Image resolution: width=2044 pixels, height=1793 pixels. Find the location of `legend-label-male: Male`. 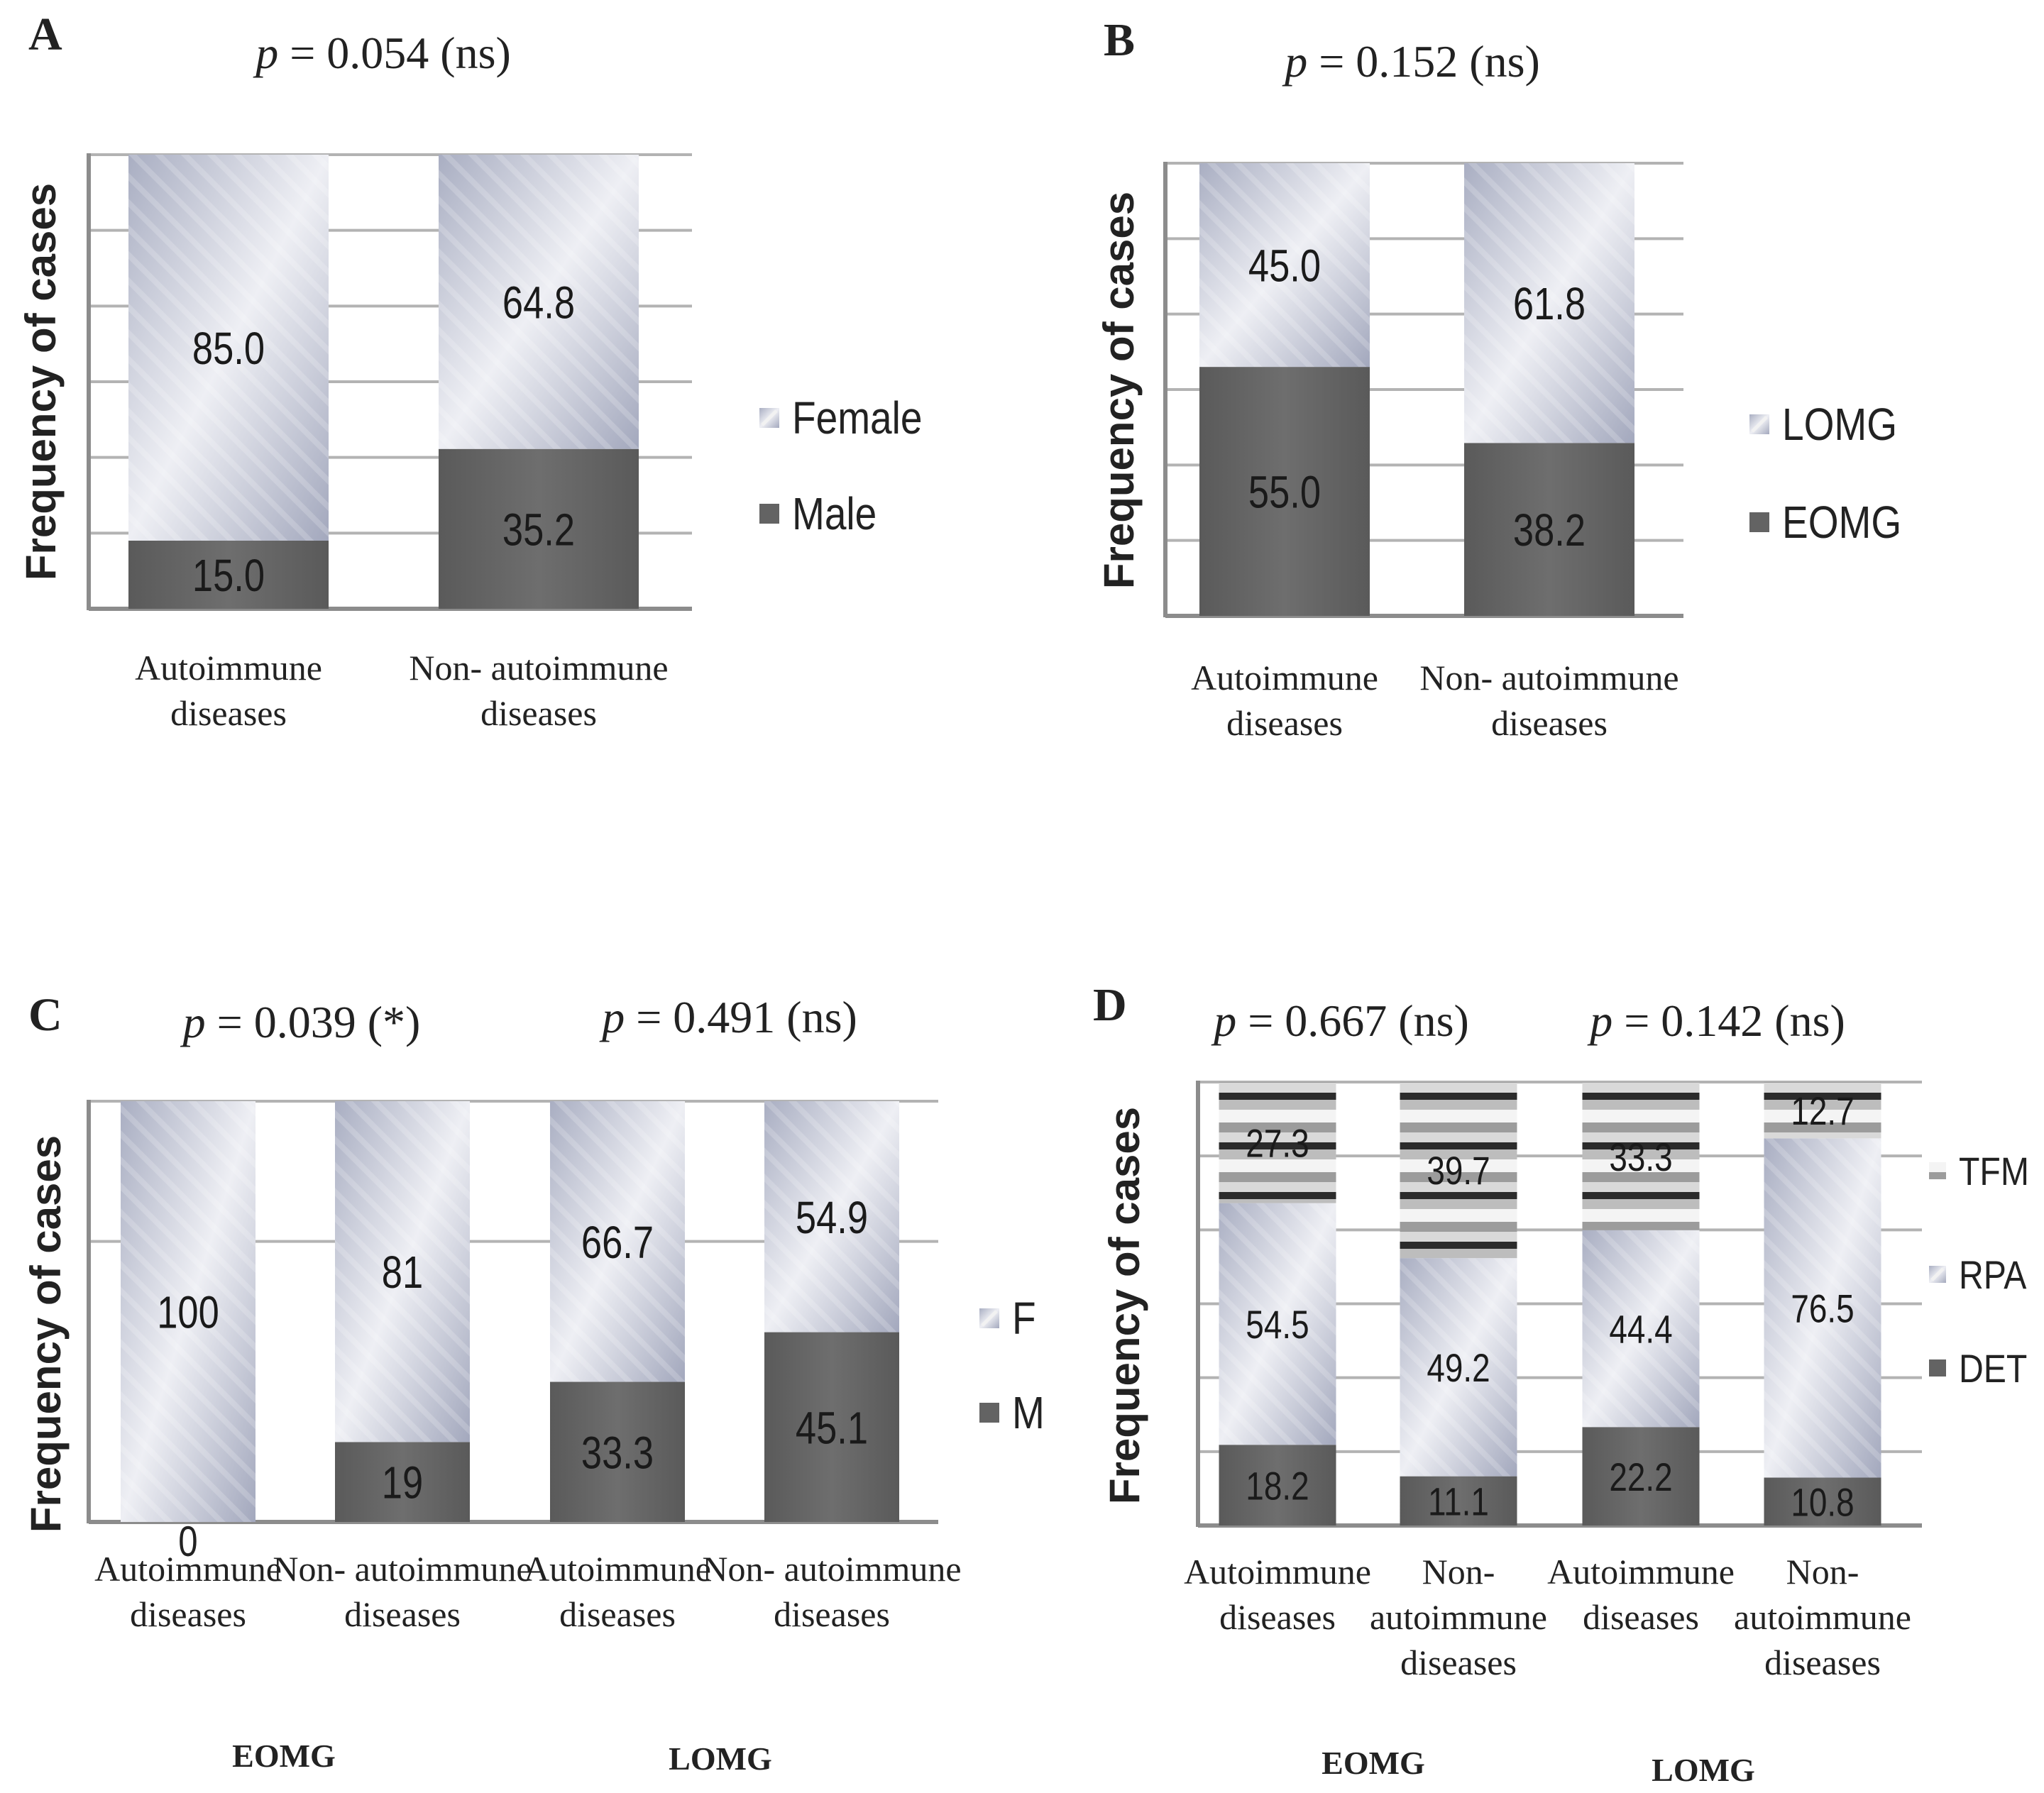

legend-label-male: Male is located at coordinates (834, 513).